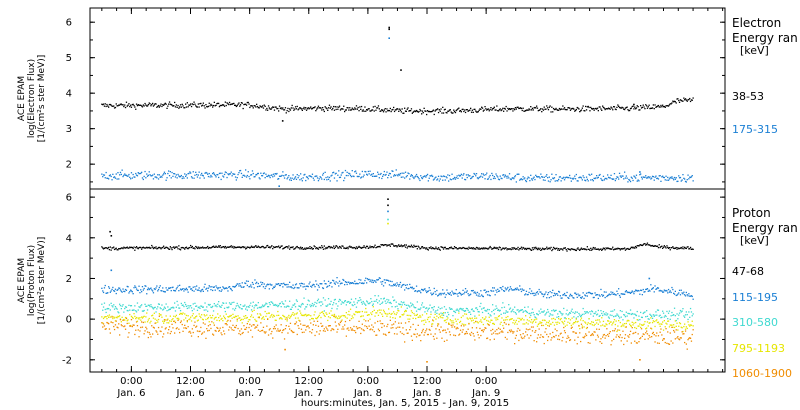 The width and height of the screenshot is (800, 410). Describe the element at coordinates (69, 58) in the screenshot. I see `y-tick-label: 5` at that location.